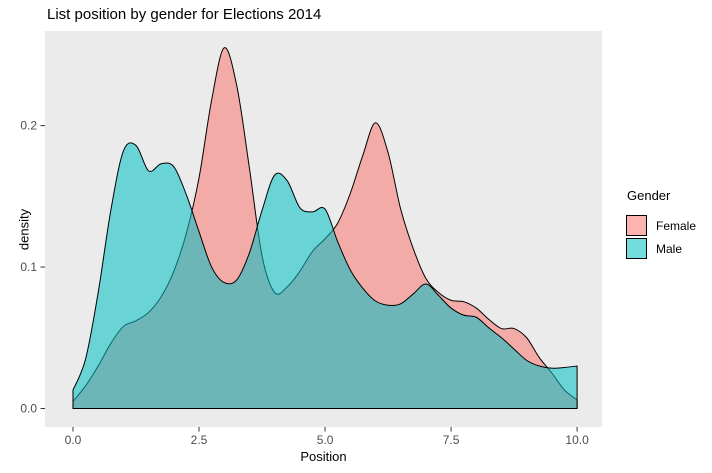 This screenshot has height=473, width=712. What do you see at coordinates (451, 440) in the screenshot?
I see `x-tick-label: 7.5` at bounding box center [451, 440].